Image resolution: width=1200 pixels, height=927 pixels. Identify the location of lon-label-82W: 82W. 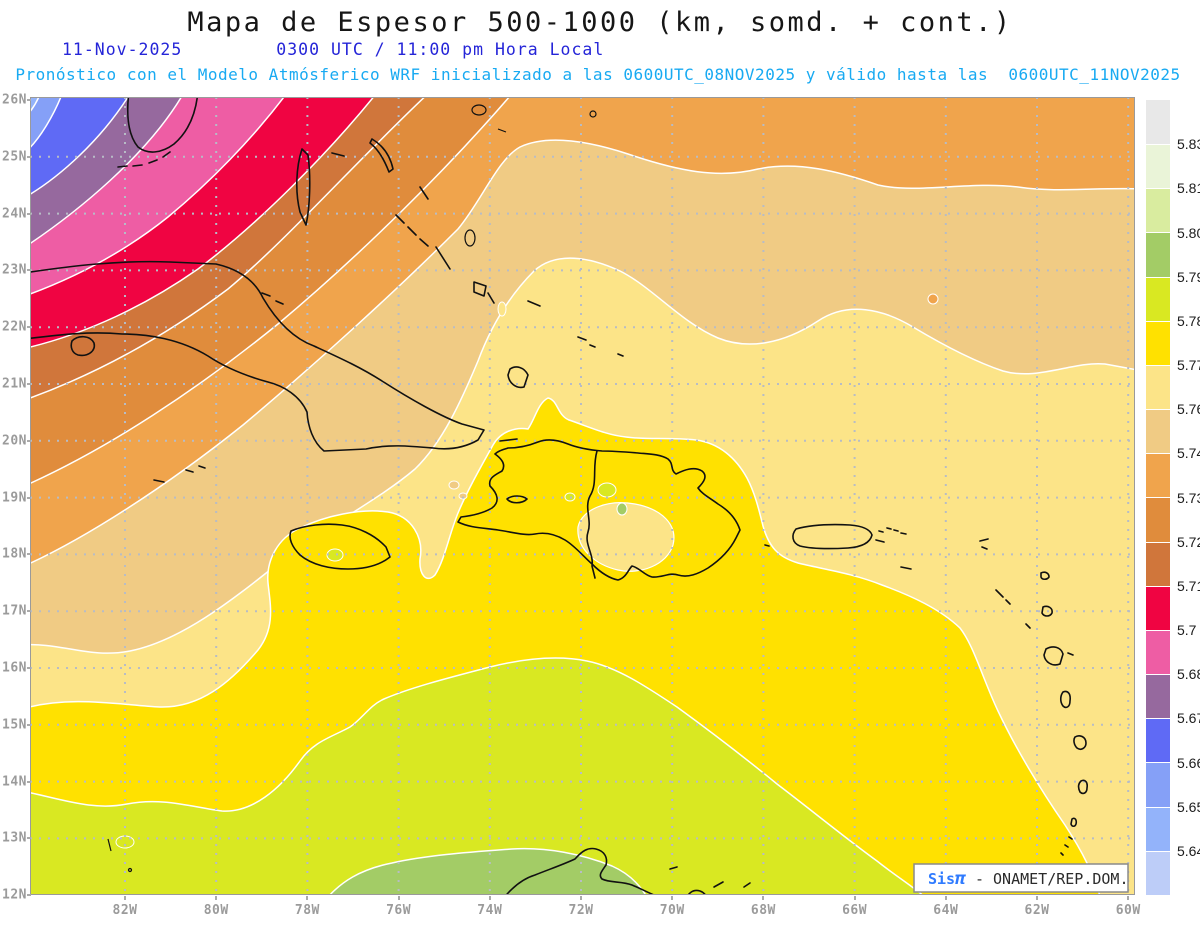
(125, 910).